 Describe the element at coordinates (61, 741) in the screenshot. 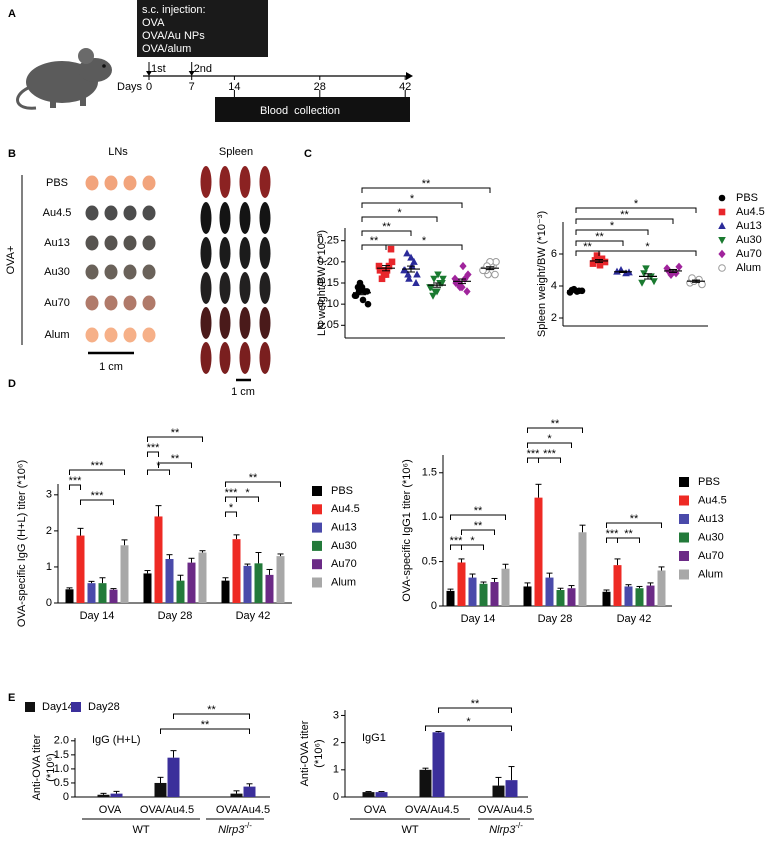

I see `y-tick-label: 2.0` at that location.